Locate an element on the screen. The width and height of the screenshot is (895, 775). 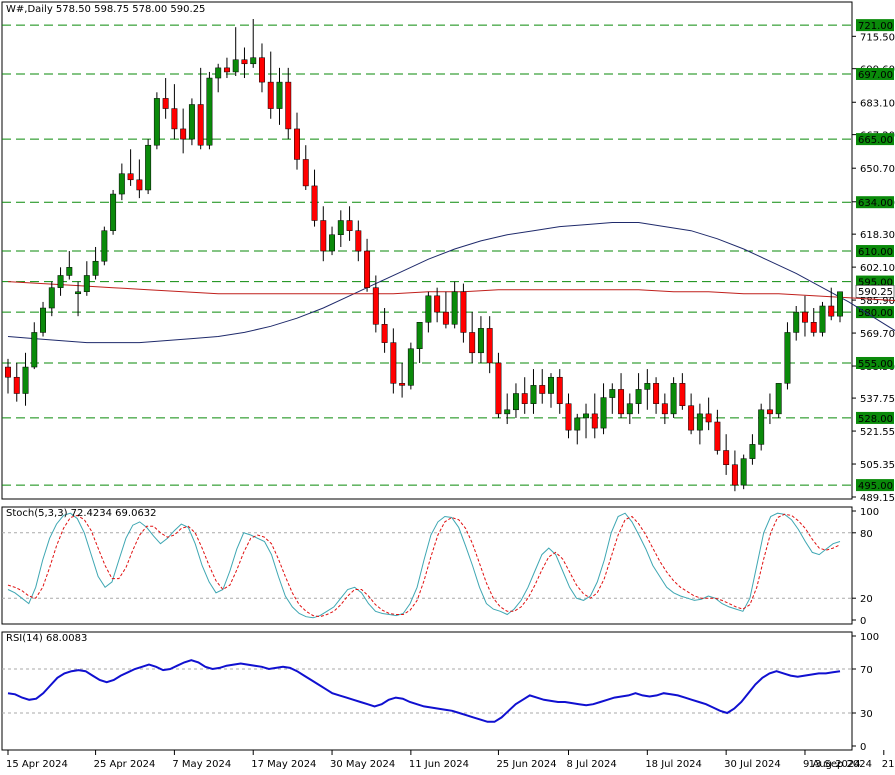
level-label: 665.00 is located at coordinates (875, 140).